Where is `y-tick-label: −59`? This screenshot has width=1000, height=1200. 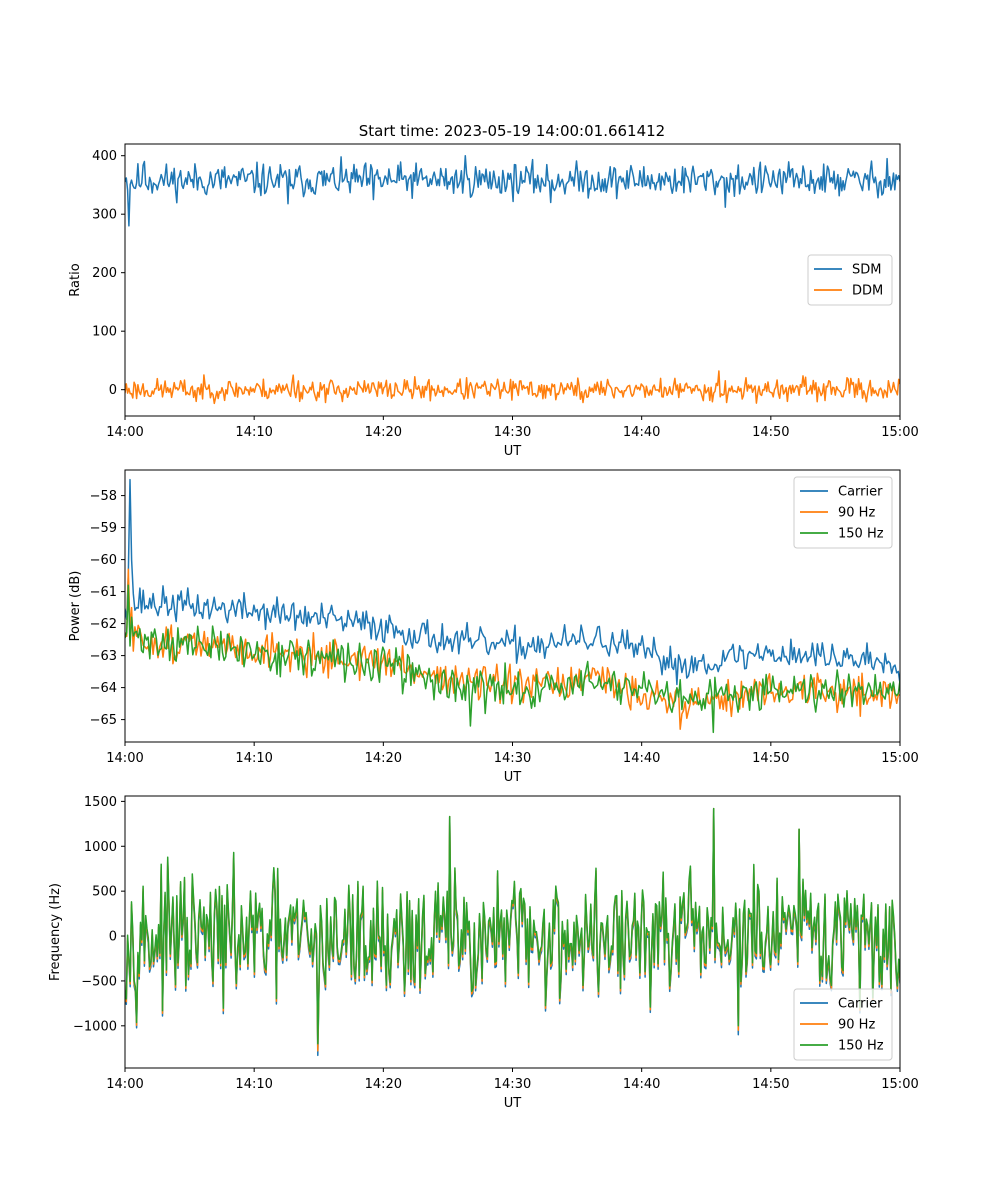
y-tick-label: −59 is located at coordinates (103, 528).